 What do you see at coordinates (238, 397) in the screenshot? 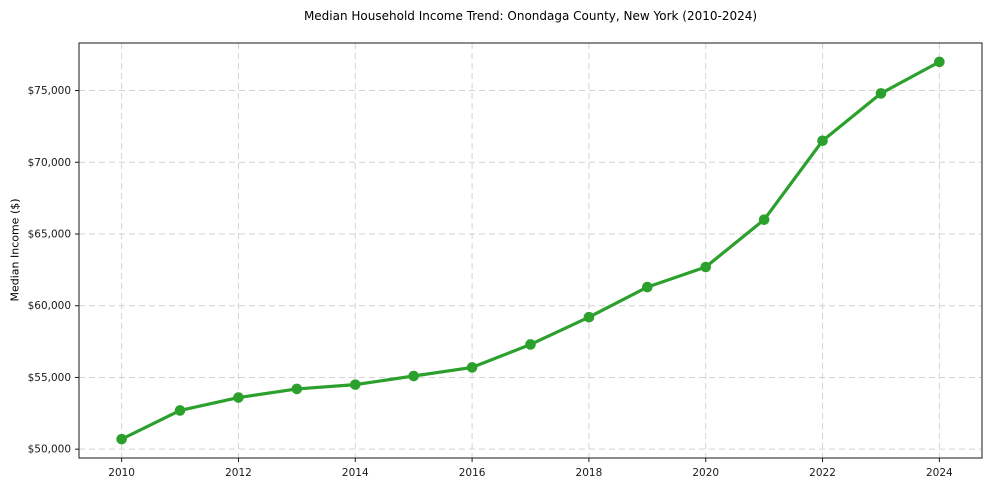
I see `data-point-2012` at bounding box center [238, 397].